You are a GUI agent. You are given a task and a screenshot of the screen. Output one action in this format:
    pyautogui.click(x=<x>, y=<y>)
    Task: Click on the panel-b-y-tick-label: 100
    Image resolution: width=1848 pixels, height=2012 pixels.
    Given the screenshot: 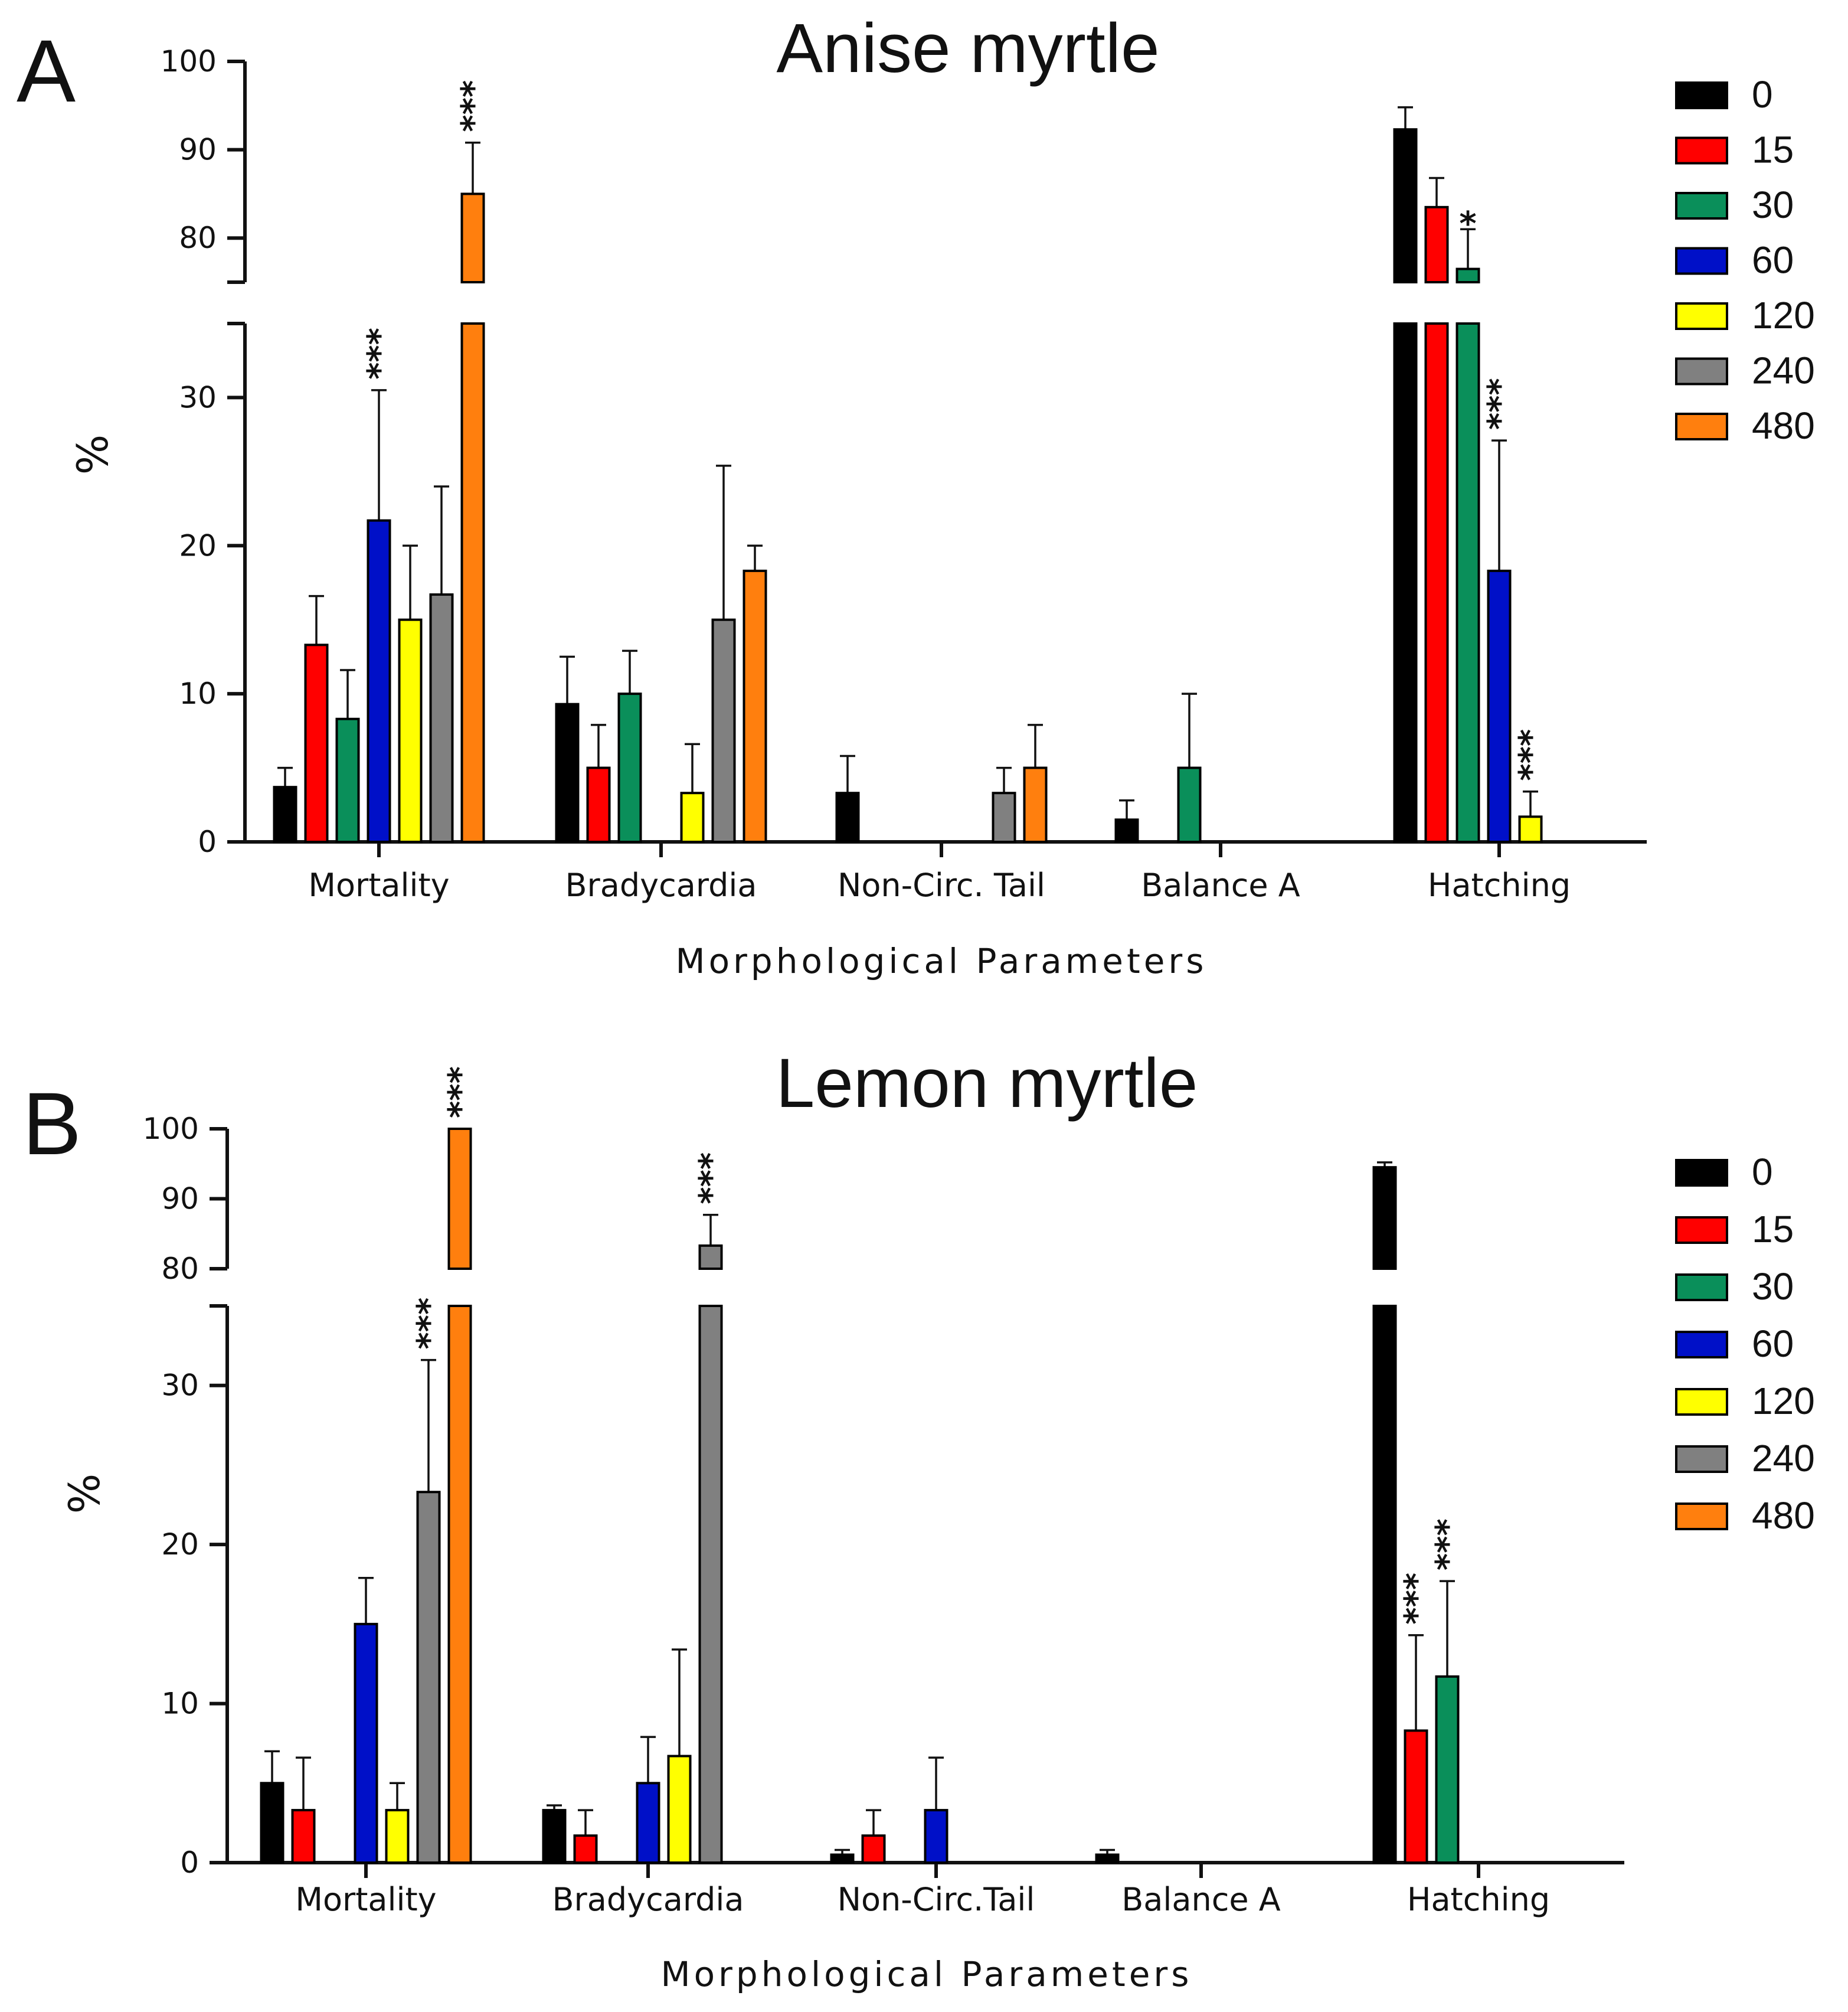 What is the action you would take?
    pyautogui.click(x=171, y=1129)
    